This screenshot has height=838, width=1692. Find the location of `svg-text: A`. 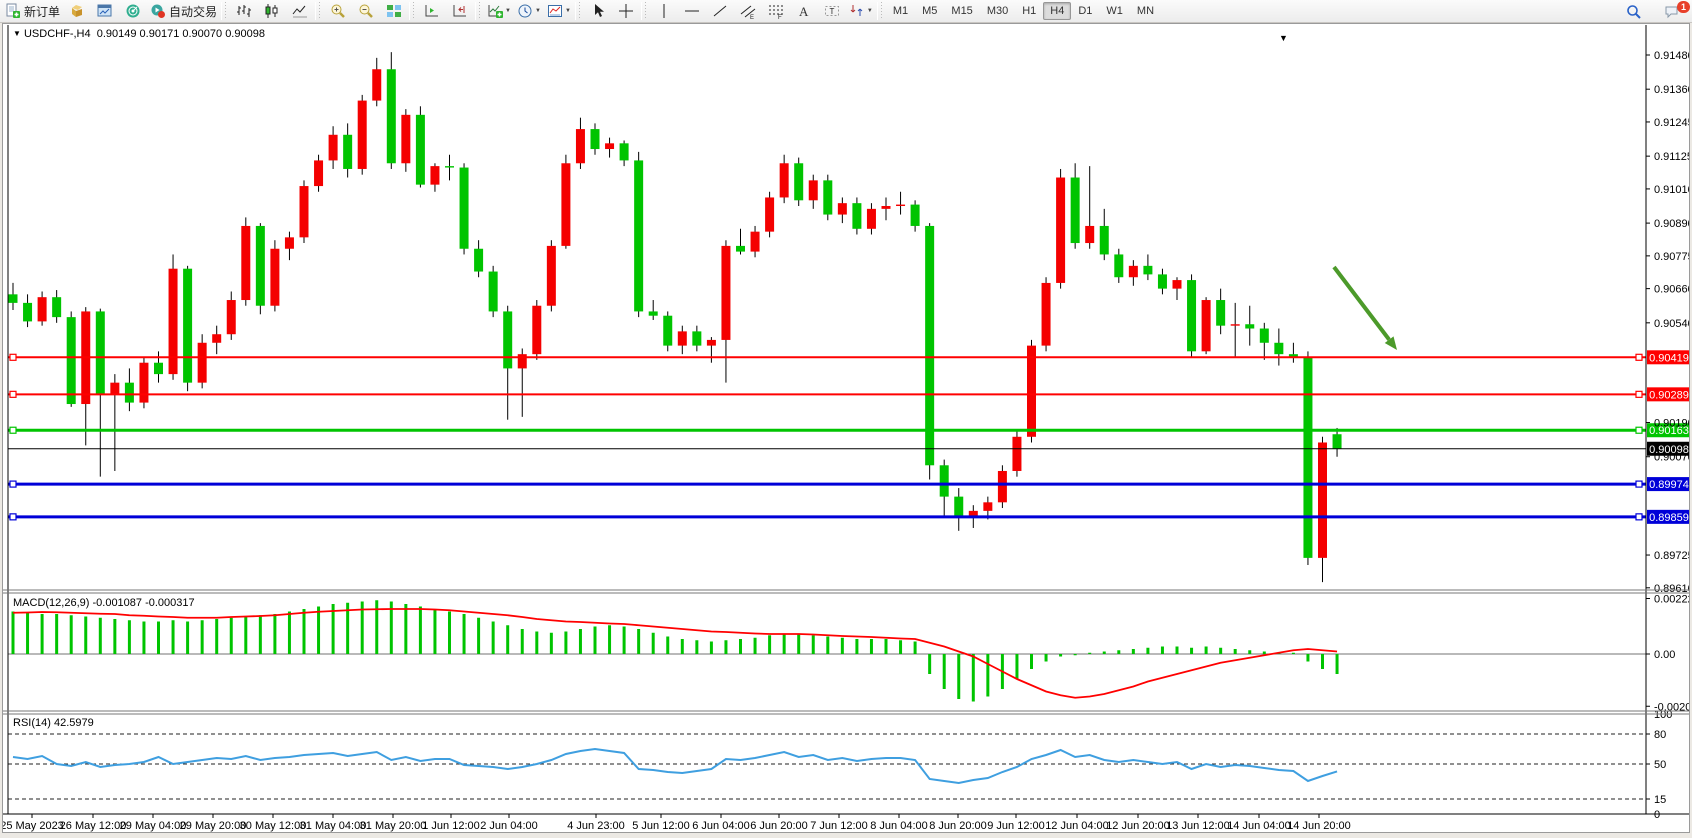

svg-text: A is located at coordinates (804, 11).